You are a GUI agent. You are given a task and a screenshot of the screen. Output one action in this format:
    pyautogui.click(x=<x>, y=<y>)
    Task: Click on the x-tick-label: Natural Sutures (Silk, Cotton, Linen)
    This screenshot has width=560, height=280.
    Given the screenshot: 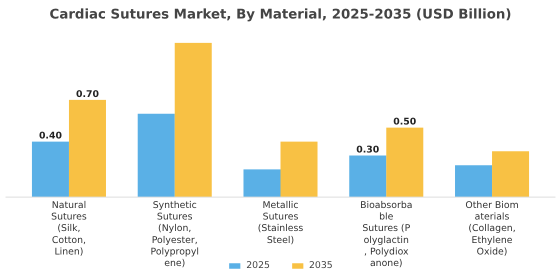 What is the action you would take?
    pyautogui.click(x=69, y=229)
    